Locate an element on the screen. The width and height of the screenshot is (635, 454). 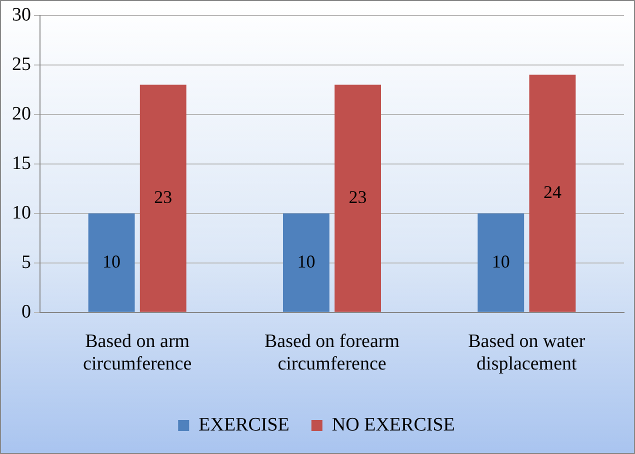
y-tick-label: 15 is located at coordinates (21, 163).